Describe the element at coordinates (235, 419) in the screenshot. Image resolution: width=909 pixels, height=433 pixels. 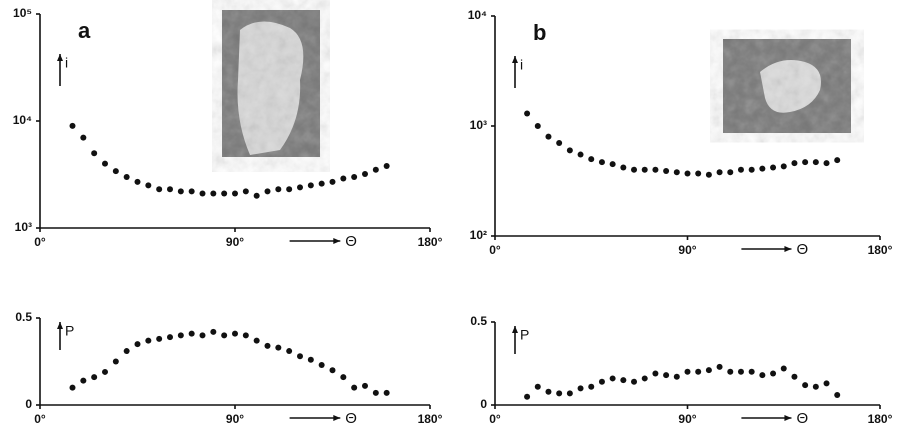
I see `x-tick-label: 90°` at that location.